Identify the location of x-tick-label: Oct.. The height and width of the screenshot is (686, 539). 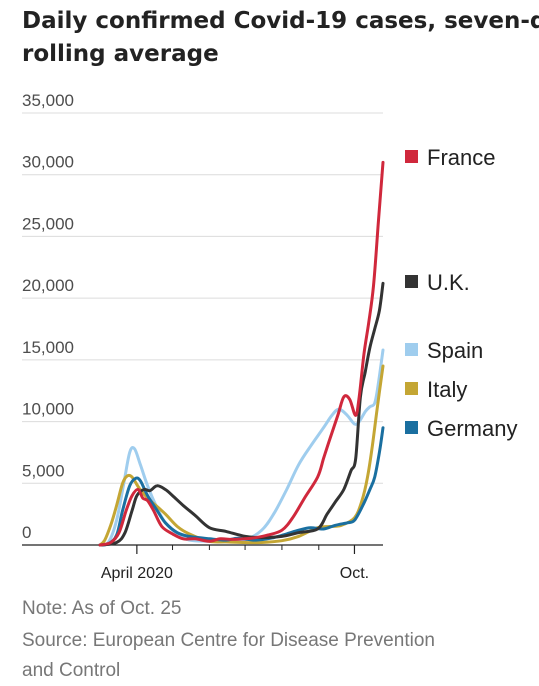
(354, 573).